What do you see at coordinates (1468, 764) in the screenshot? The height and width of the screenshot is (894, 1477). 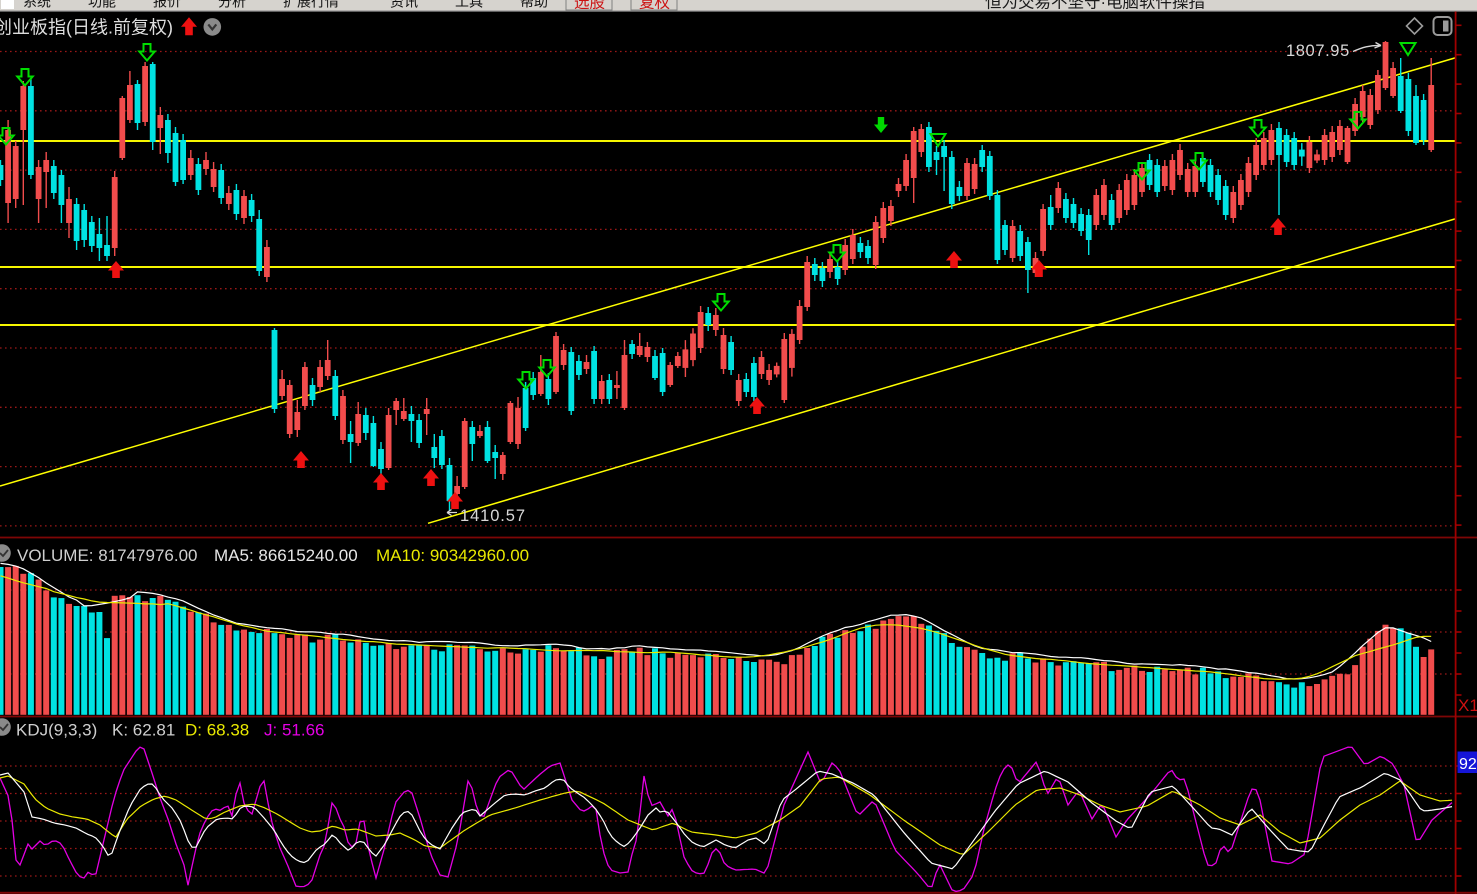 I see `svg-text: 92` at bounding box center [1468, 764].